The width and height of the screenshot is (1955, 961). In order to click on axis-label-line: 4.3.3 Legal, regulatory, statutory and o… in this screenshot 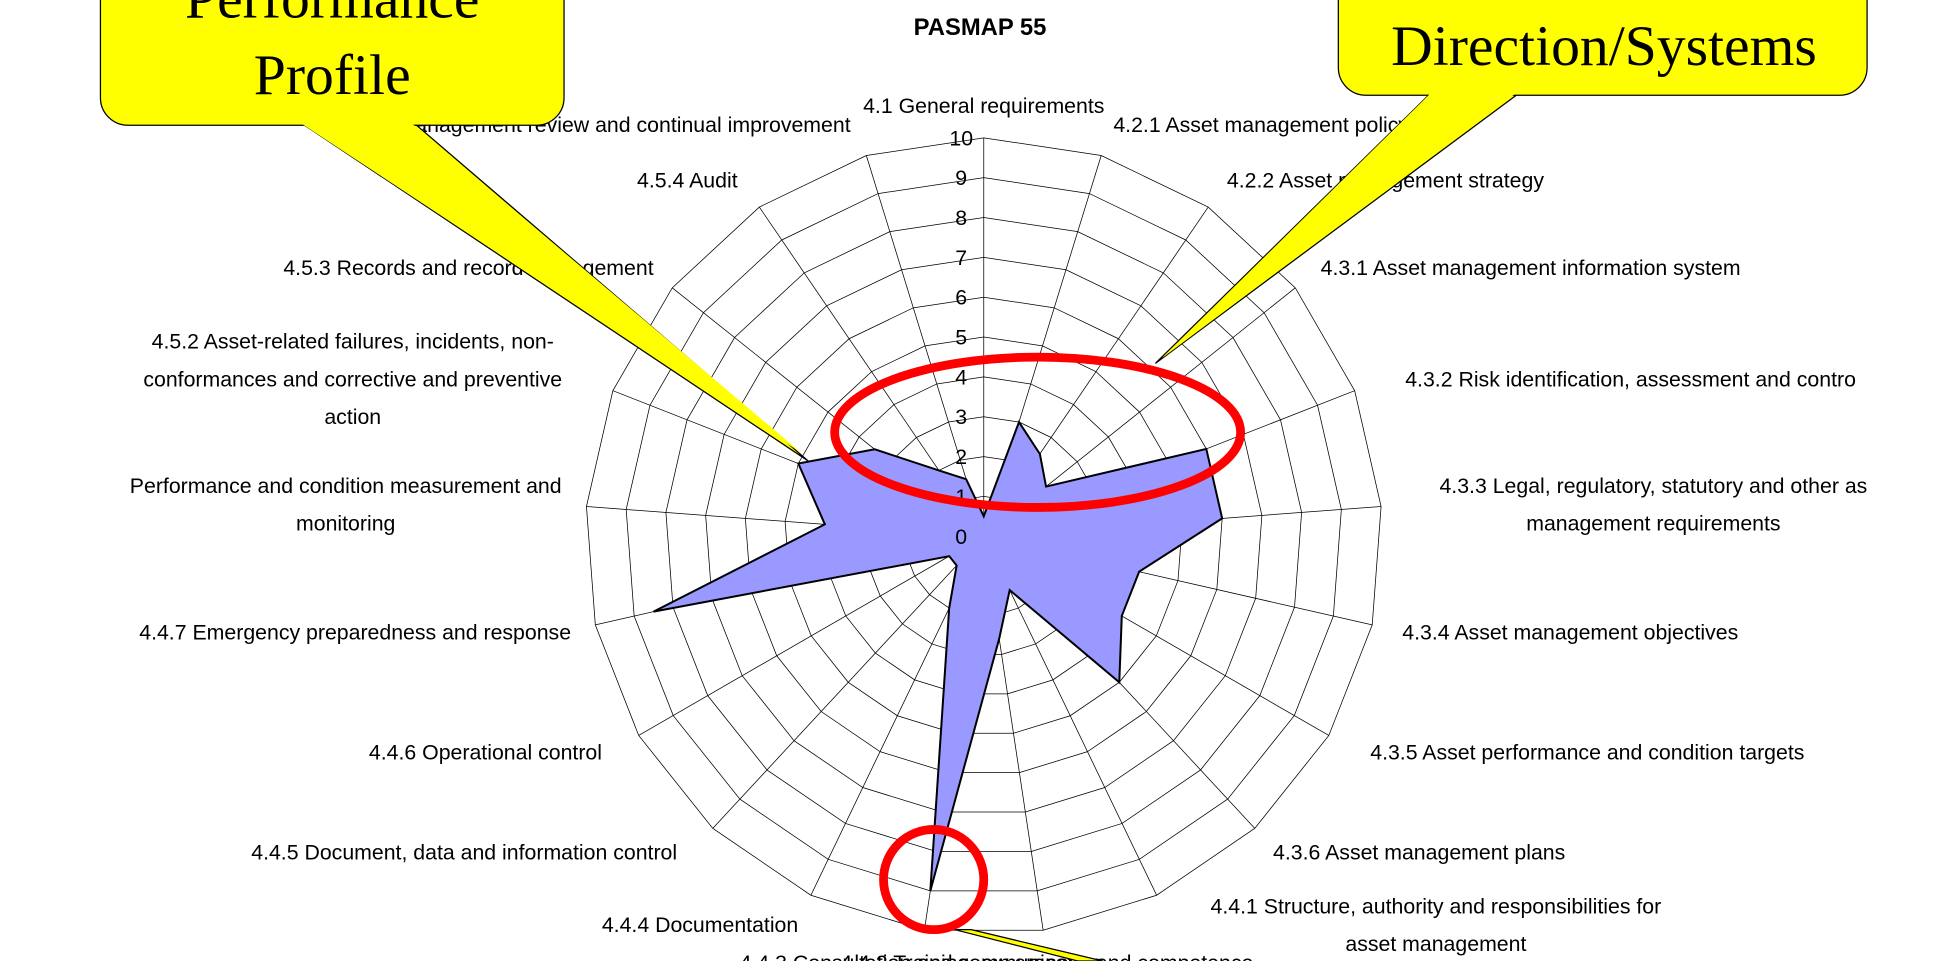, I will do `click(1653, 486)`.